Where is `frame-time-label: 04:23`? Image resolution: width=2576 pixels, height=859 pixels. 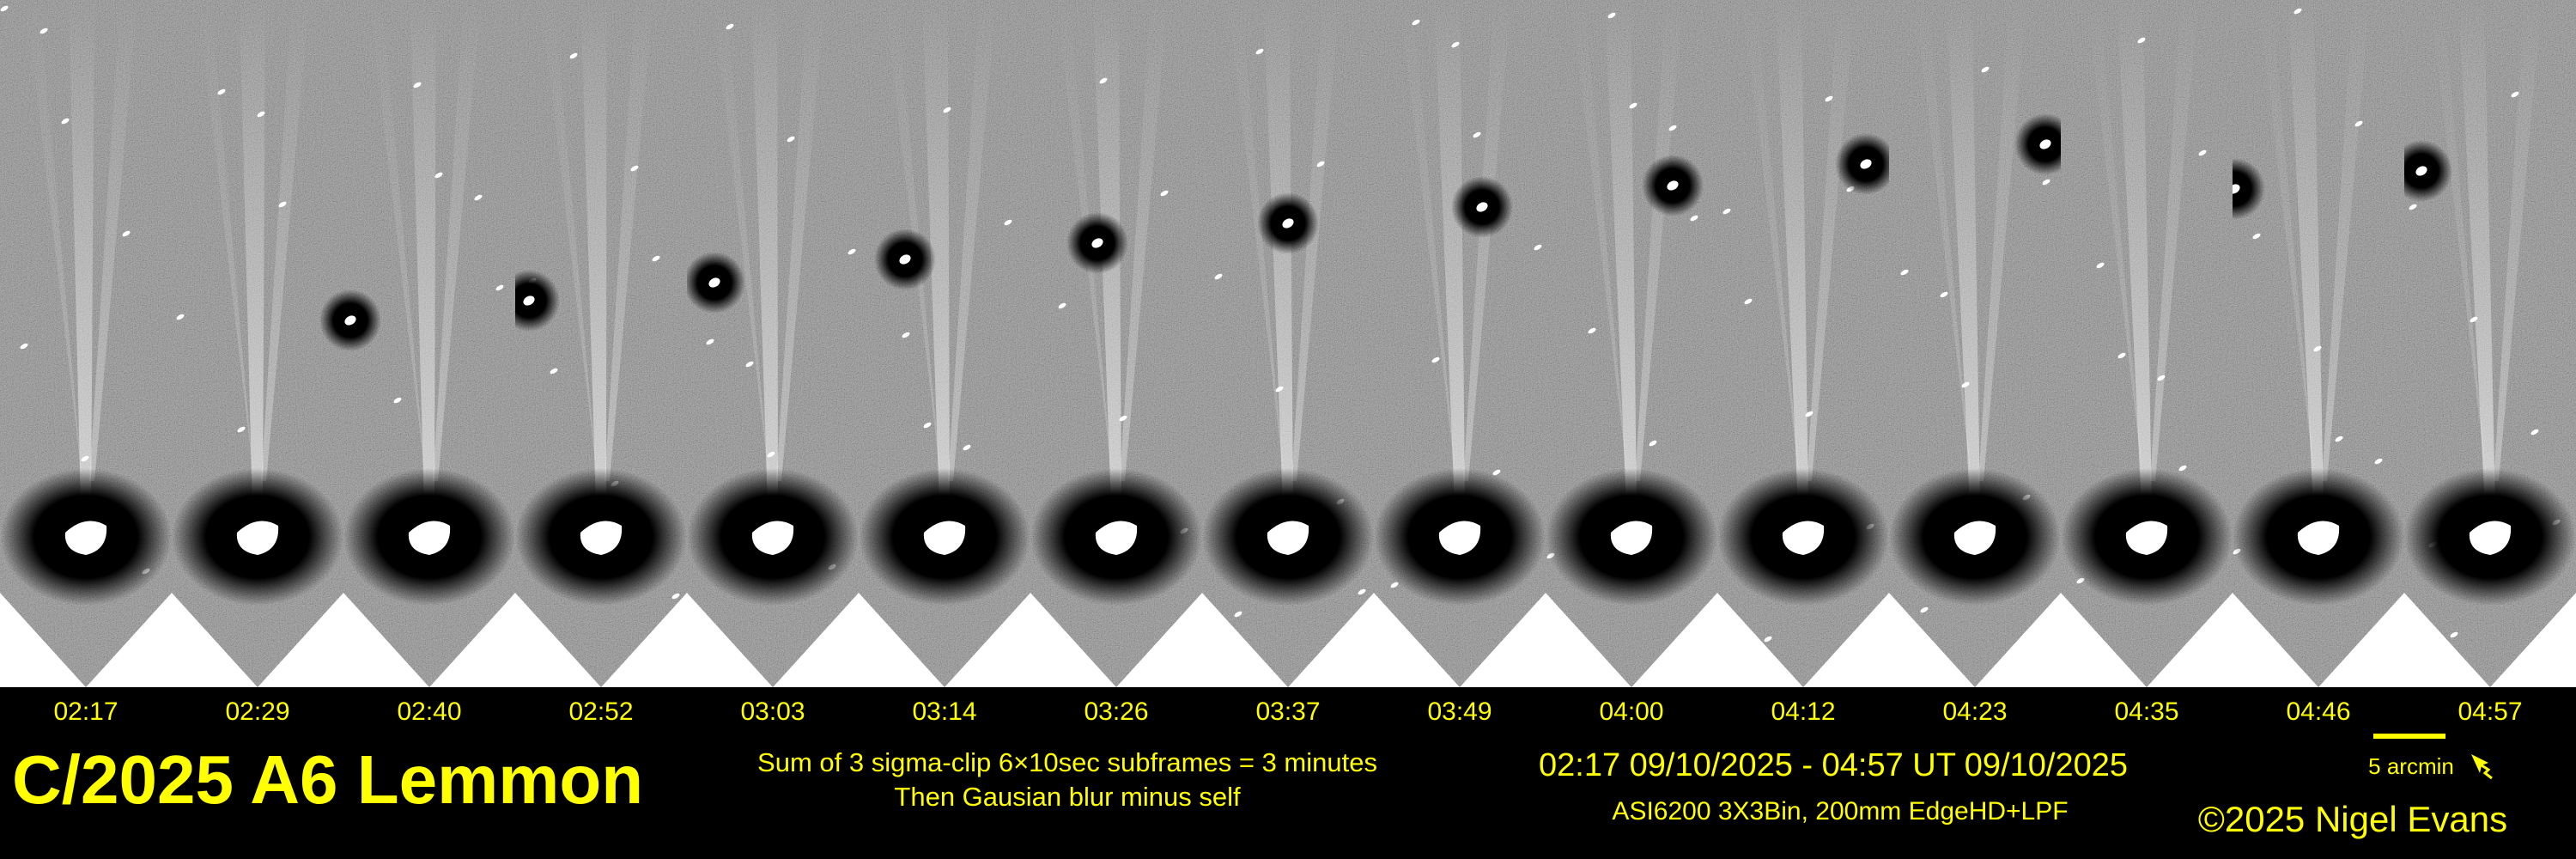 frame-time-label: 04:23 is located at coordinates (1975, 712).